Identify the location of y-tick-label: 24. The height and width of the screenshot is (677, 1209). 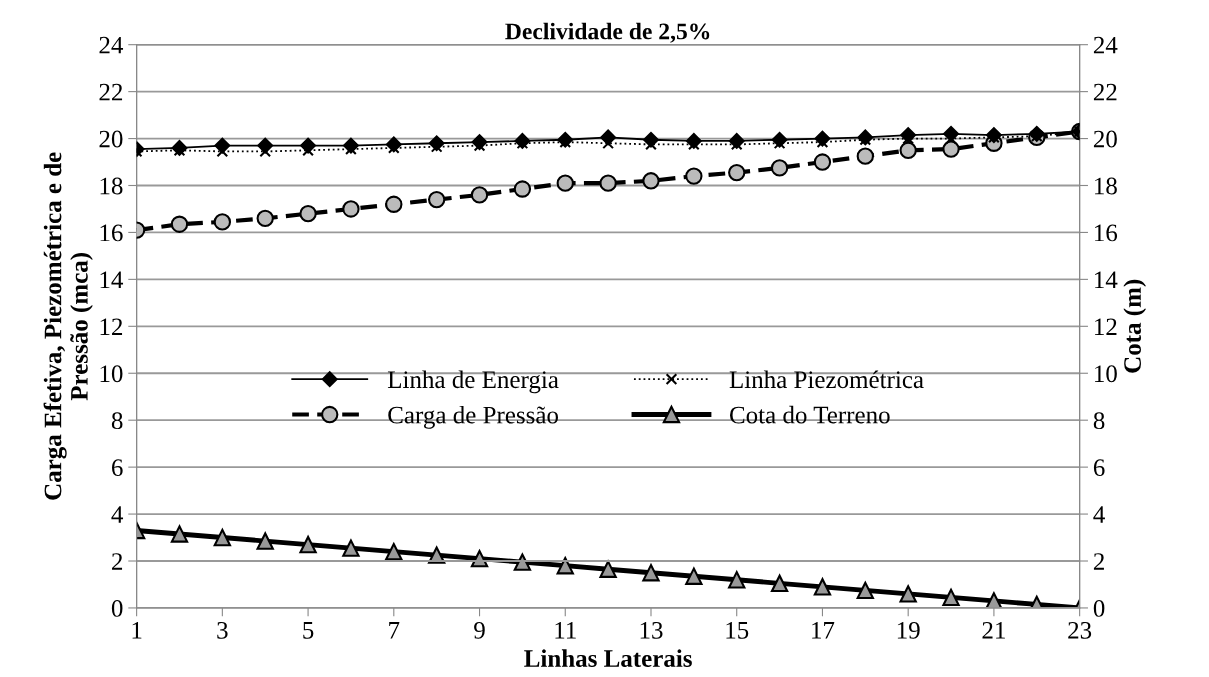
(111, 45).